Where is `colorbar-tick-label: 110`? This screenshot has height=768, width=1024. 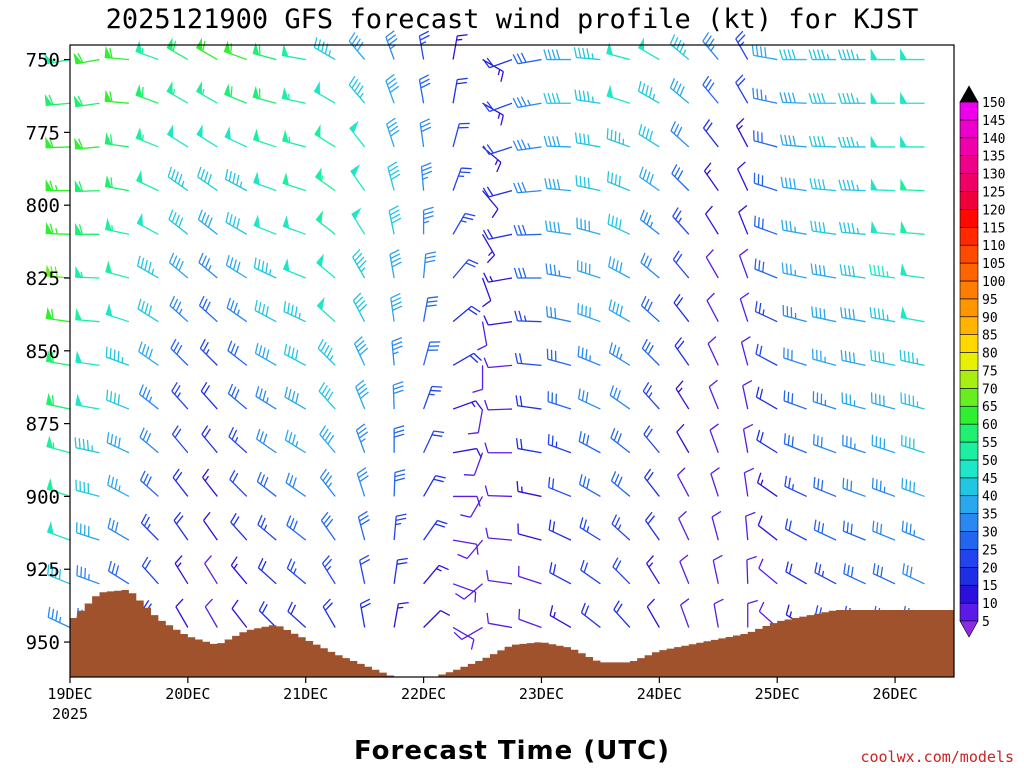
colorbar-tick-label: 110 is located at coordinates (993, 246).